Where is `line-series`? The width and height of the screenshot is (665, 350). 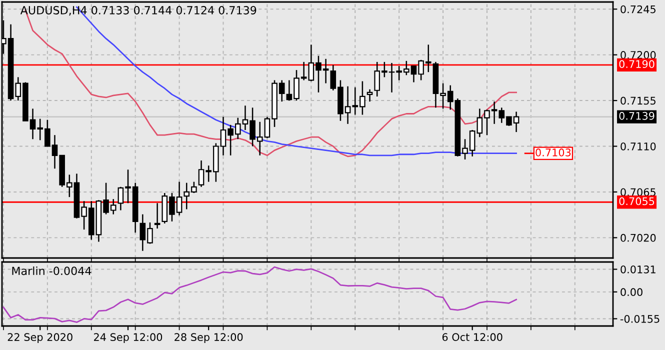
line-series is located at coordinates (259, 294).